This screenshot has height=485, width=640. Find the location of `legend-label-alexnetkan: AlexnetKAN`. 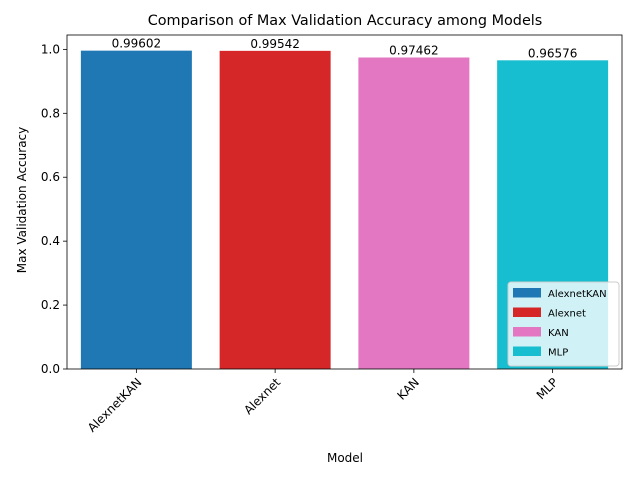

legend-label-alexnetkan: AlexnetKAN is located at coordinates (577, 294).